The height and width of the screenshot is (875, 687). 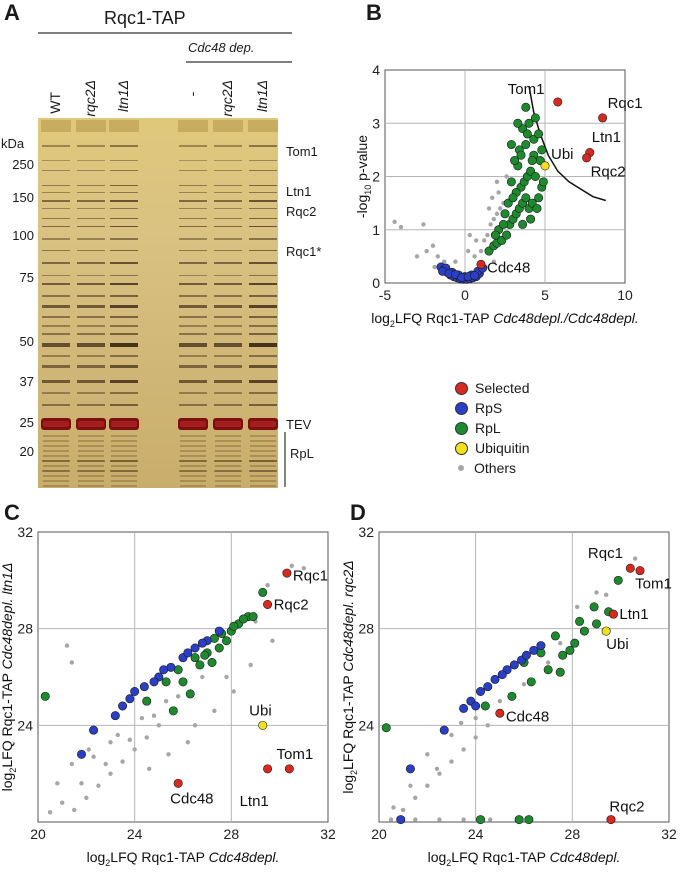 I want to click on lane-label: rqc2Δ, so click(x=90, y=98).